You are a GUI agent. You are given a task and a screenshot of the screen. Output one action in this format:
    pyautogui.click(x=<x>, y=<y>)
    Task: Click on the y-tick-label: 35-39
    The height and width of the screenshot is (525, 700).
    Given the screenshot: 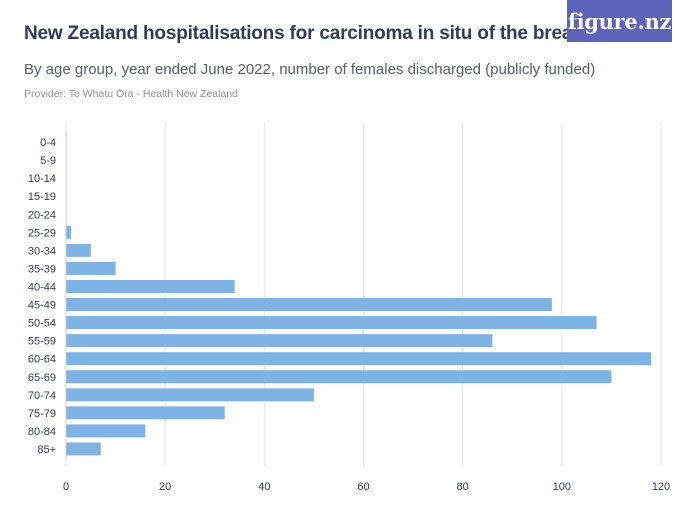 What is the action you would take?
    pyautogui.click(x=42, y=269)
    